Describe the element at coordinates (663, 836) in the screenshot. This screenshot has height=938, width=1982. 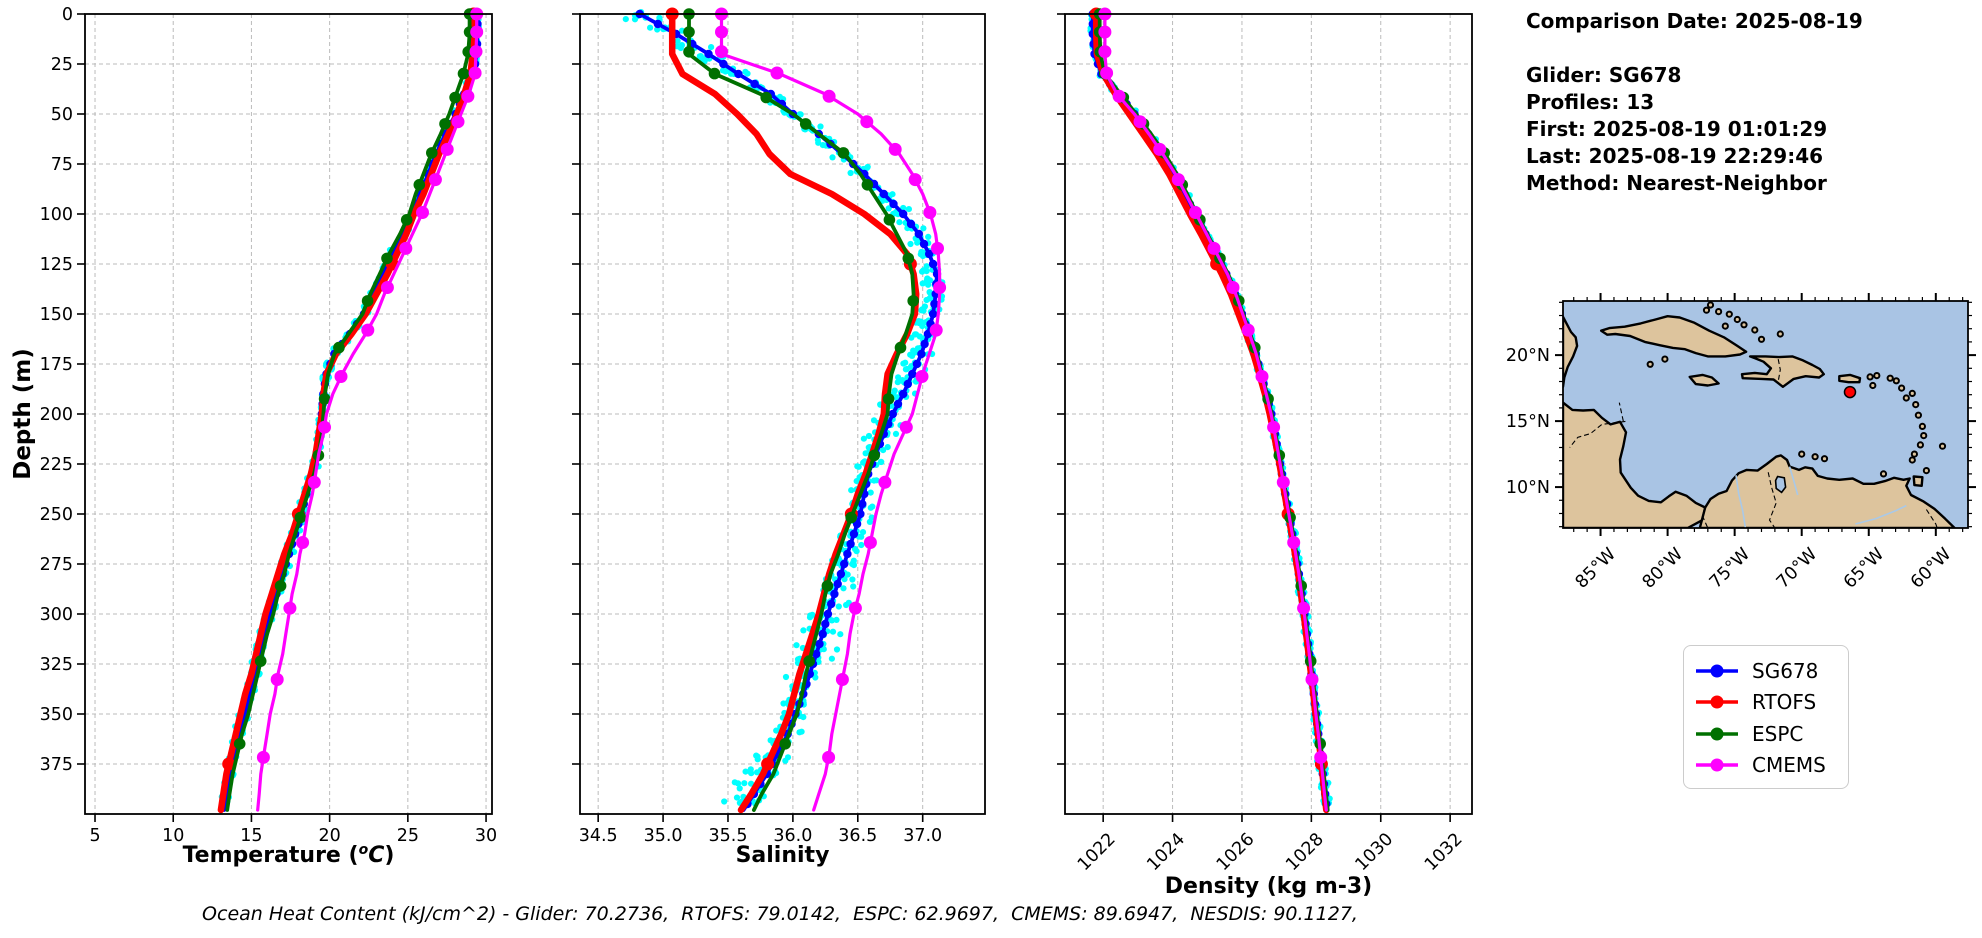
I see `x-tick-label: 35.0` at that location.